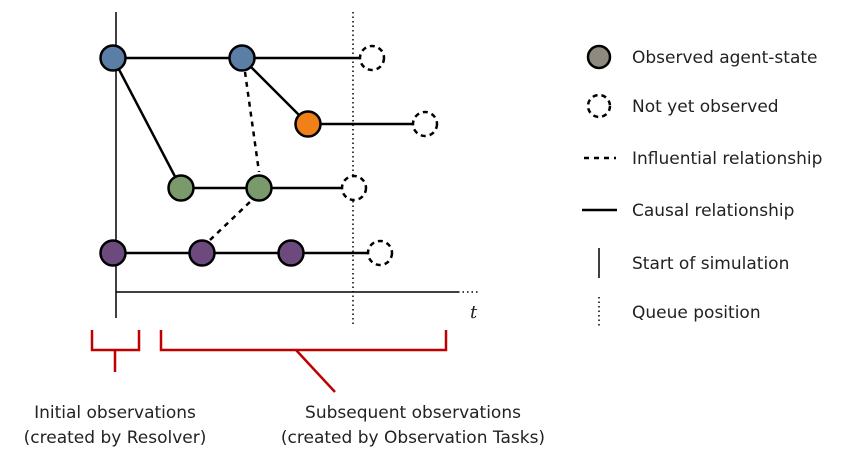 This screenshot has width=862, height=457. I want to click on influential-link-purple-to-green, so click(231, 220).